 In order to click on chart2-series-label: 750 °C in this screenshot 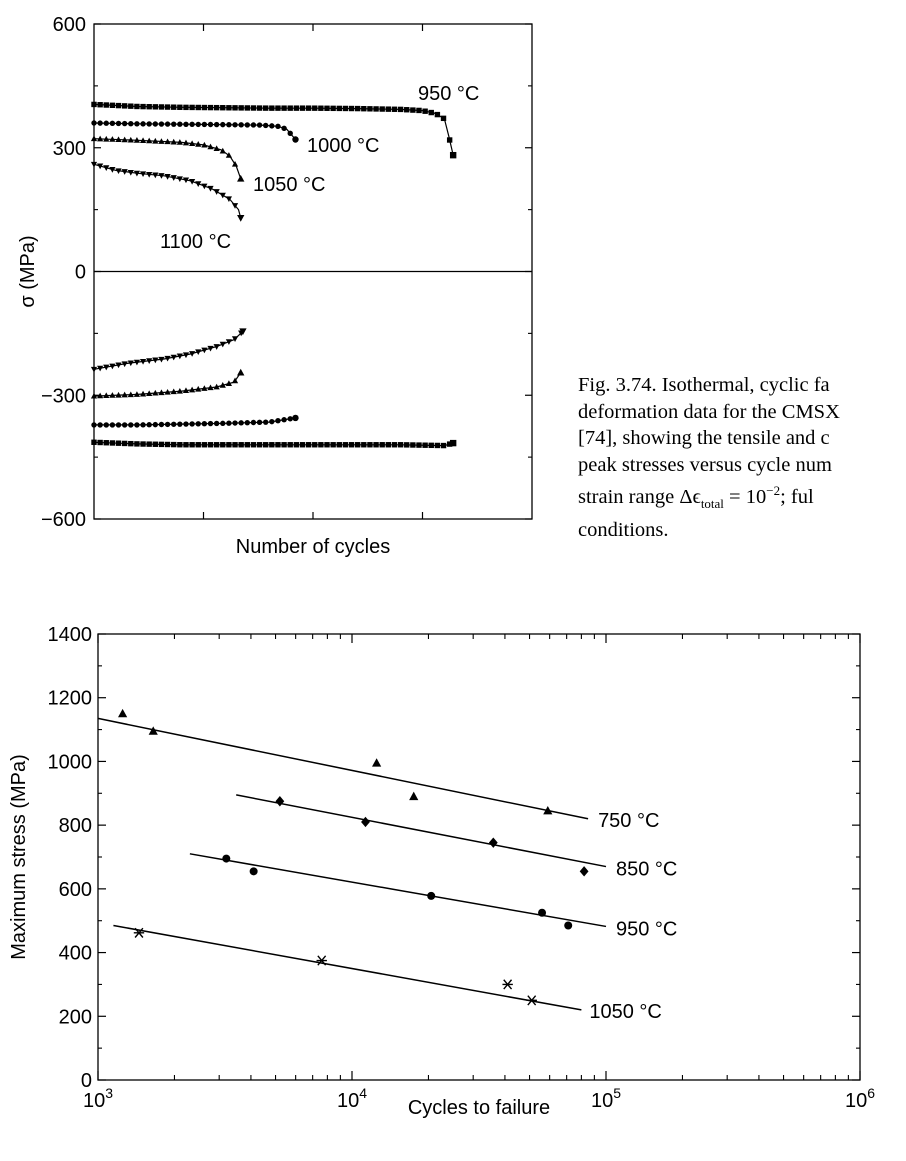, I will do `click(628, 821)`.